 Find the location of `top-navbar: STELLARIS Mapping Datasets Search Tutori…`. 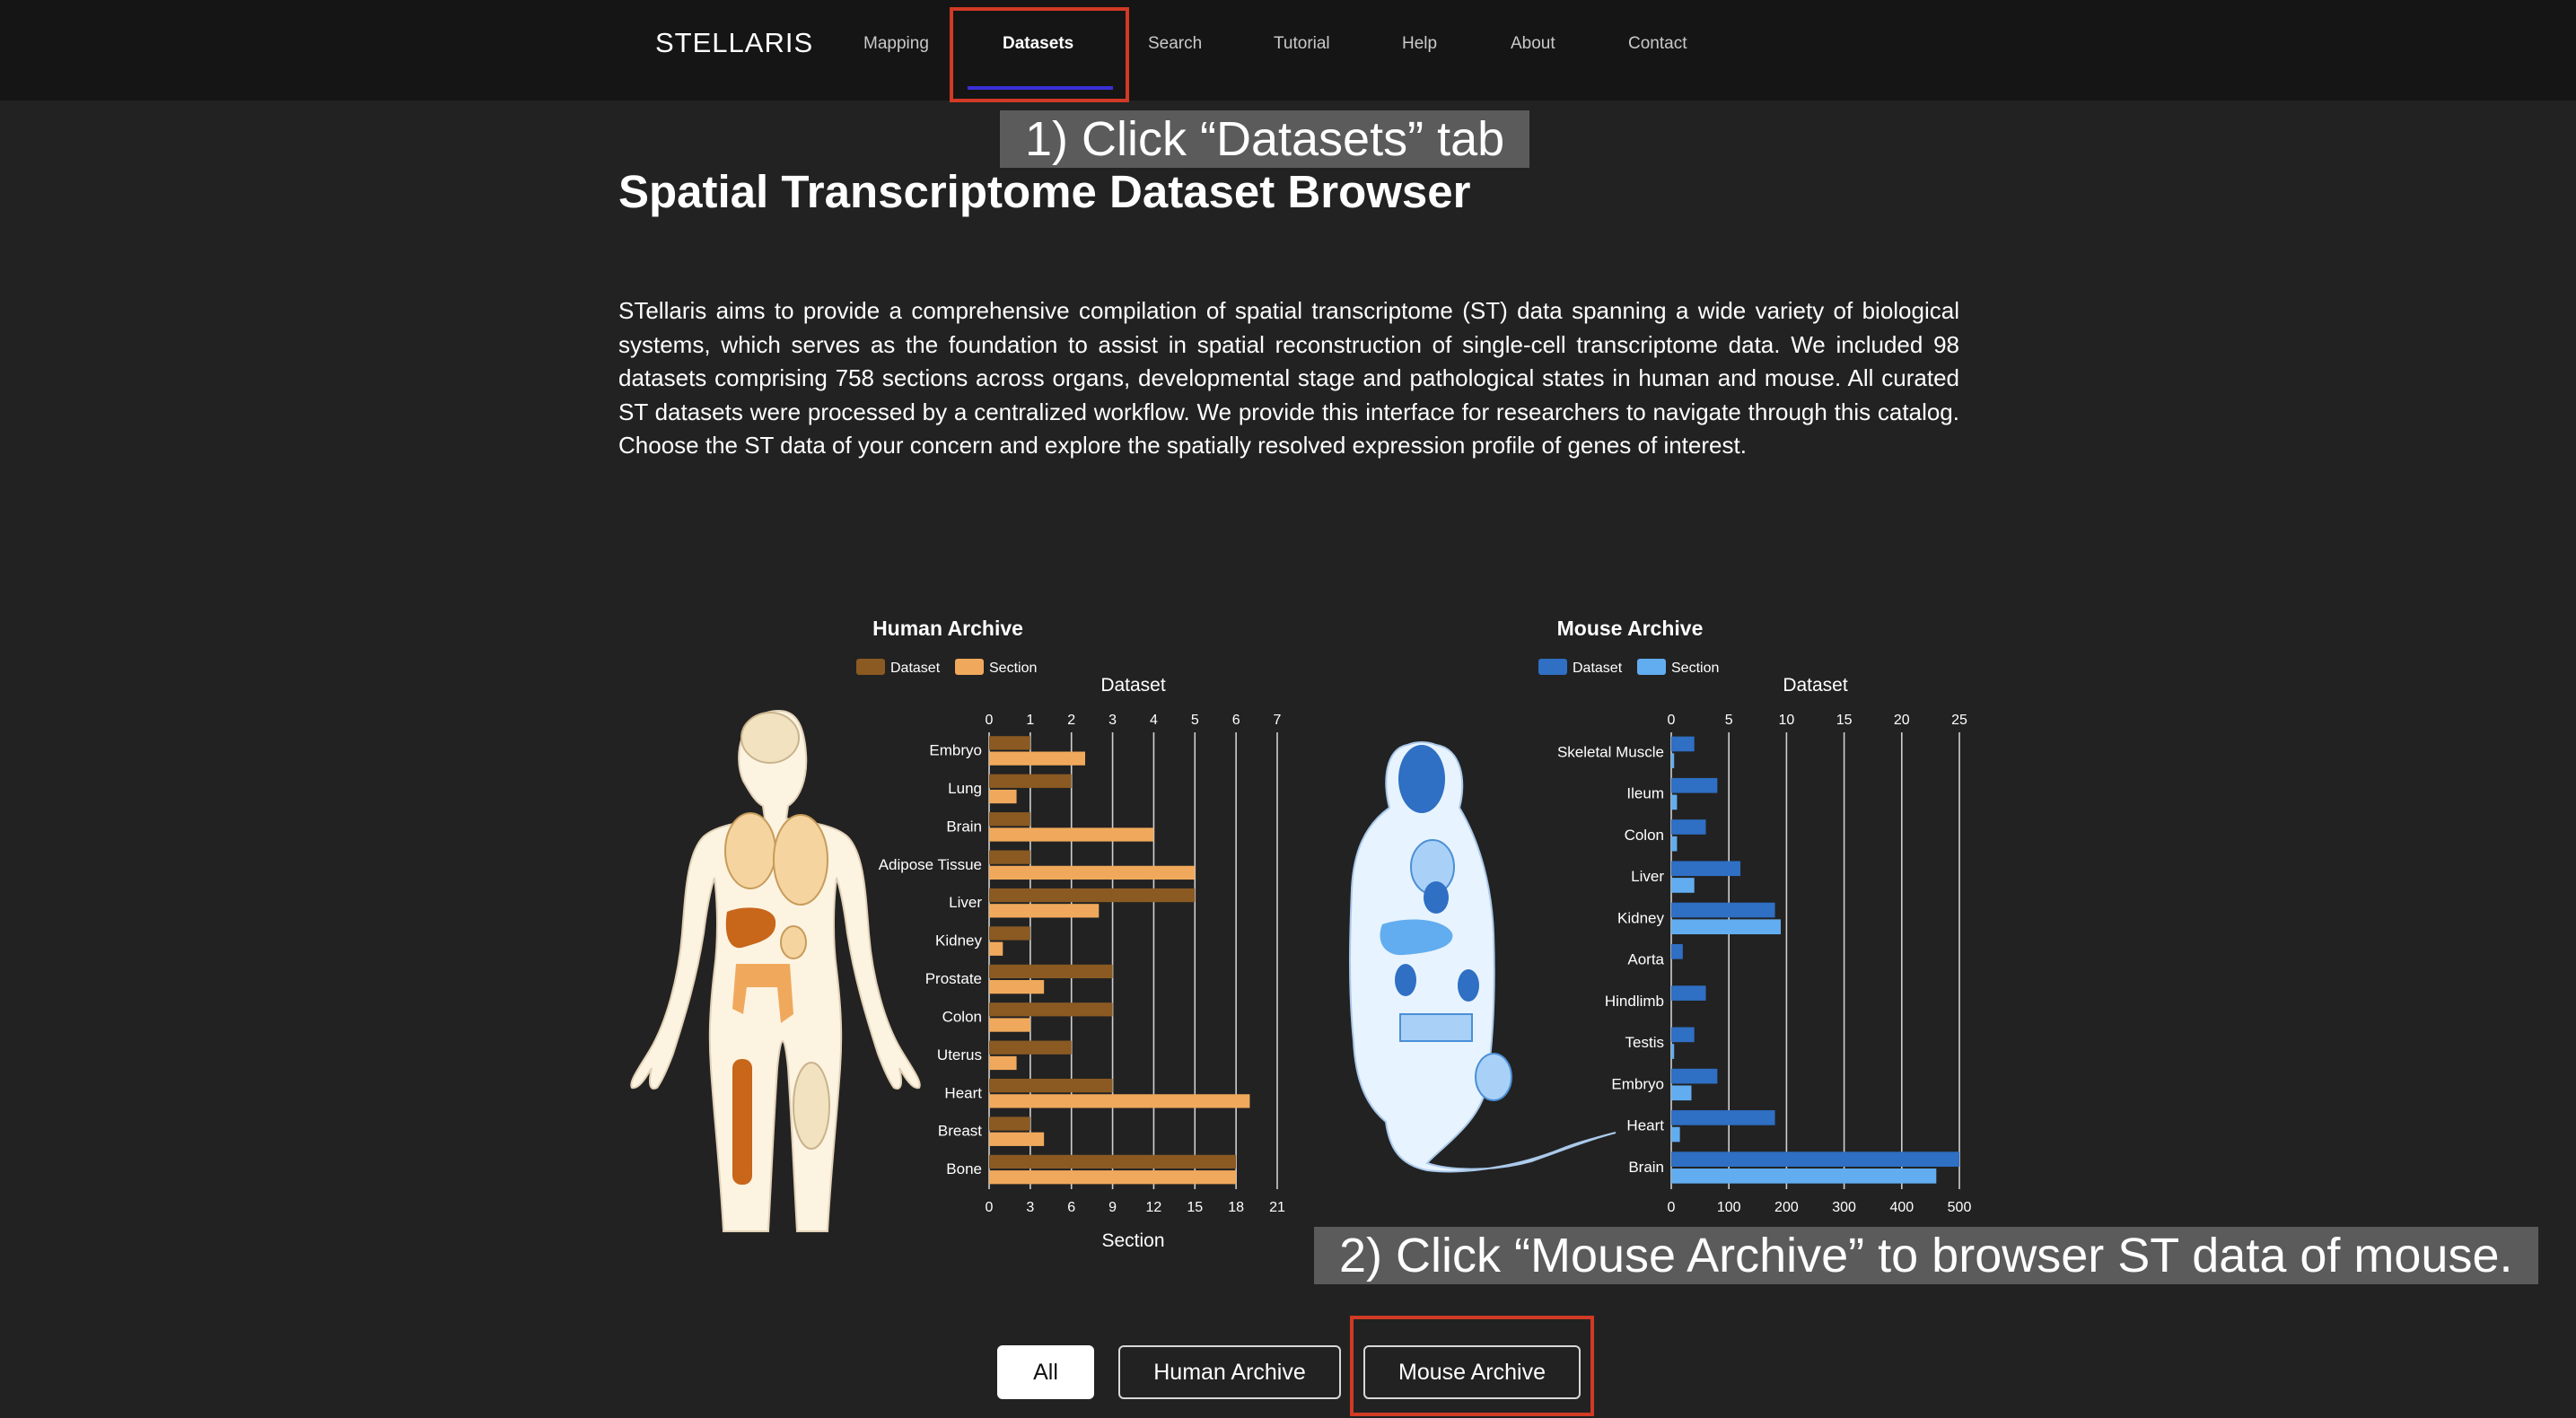

top-navbar: STELLARIS Mapping Datasets Search Tutori… is located at coordinates (1288, 50).